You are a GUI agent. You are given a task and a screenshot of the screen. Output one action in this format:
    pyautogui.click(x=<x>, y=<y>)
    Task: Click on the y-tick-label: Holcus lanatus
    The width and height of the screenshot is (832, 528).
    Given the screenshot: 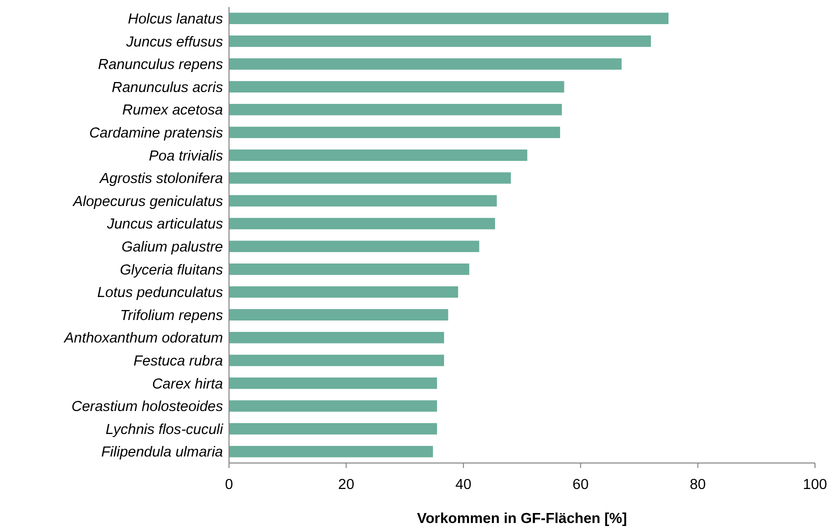 What is the action you would take?
    pyautogui.click(x=175, y=19)
    